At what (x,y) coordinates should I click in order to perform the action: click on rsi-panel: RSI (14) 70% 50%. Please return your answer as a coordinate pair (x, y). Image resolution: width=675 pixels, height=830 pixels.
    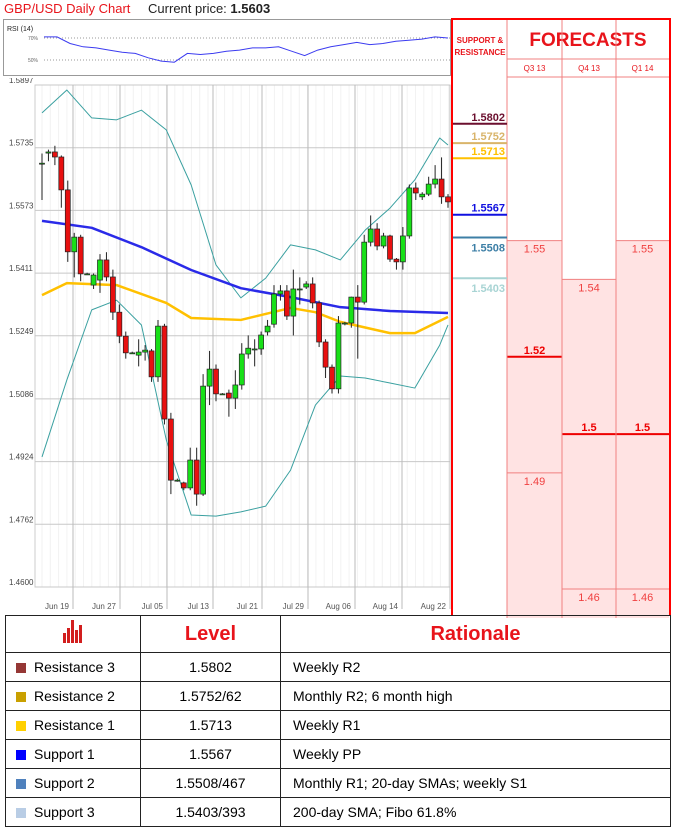
    Looking at the image, I should click on (227, 47).